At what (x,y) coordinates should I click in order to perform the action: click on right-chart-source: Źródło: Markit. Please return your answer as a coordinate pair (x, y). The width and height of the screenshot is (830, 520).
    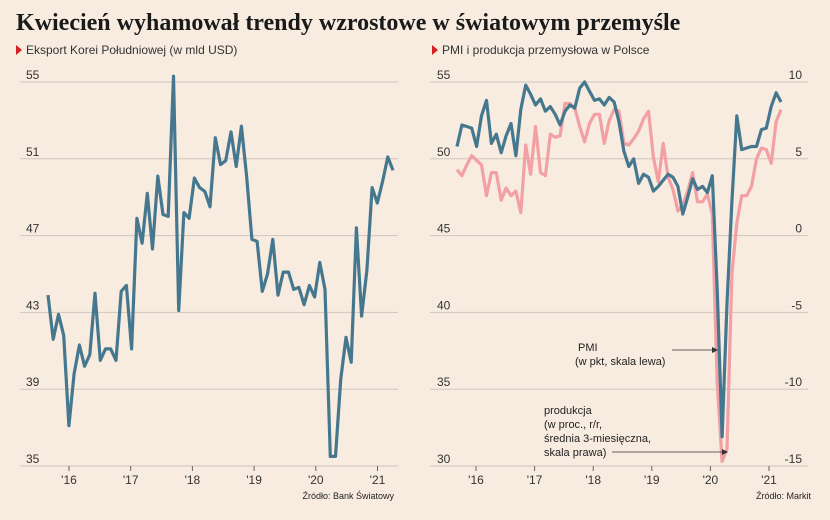
    Looking at the image, I should click on (784, 496).